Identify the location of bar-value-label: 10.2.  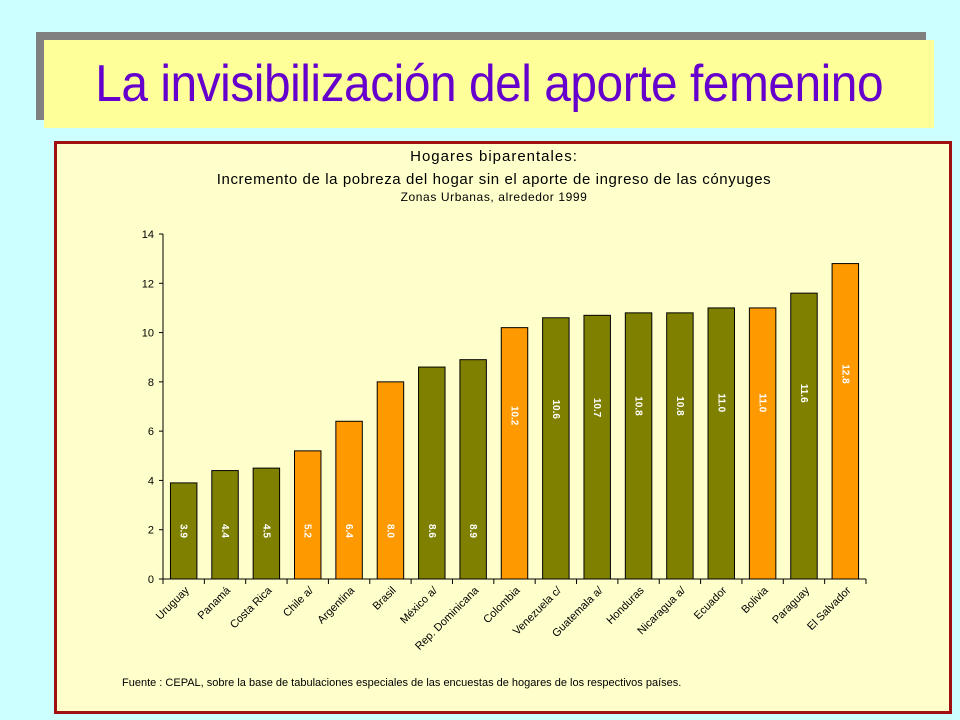
(514, 416).